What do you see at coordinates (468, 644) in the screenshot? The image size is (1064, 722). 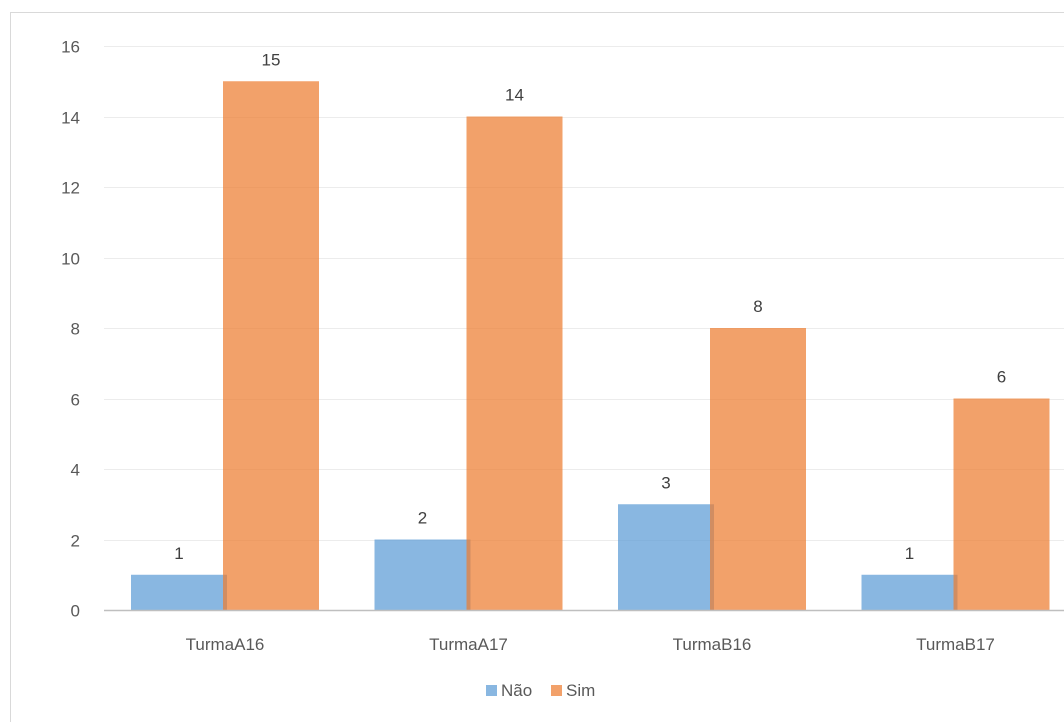 I see `category-label: TurmaA17` at bounding box center [468, 644].